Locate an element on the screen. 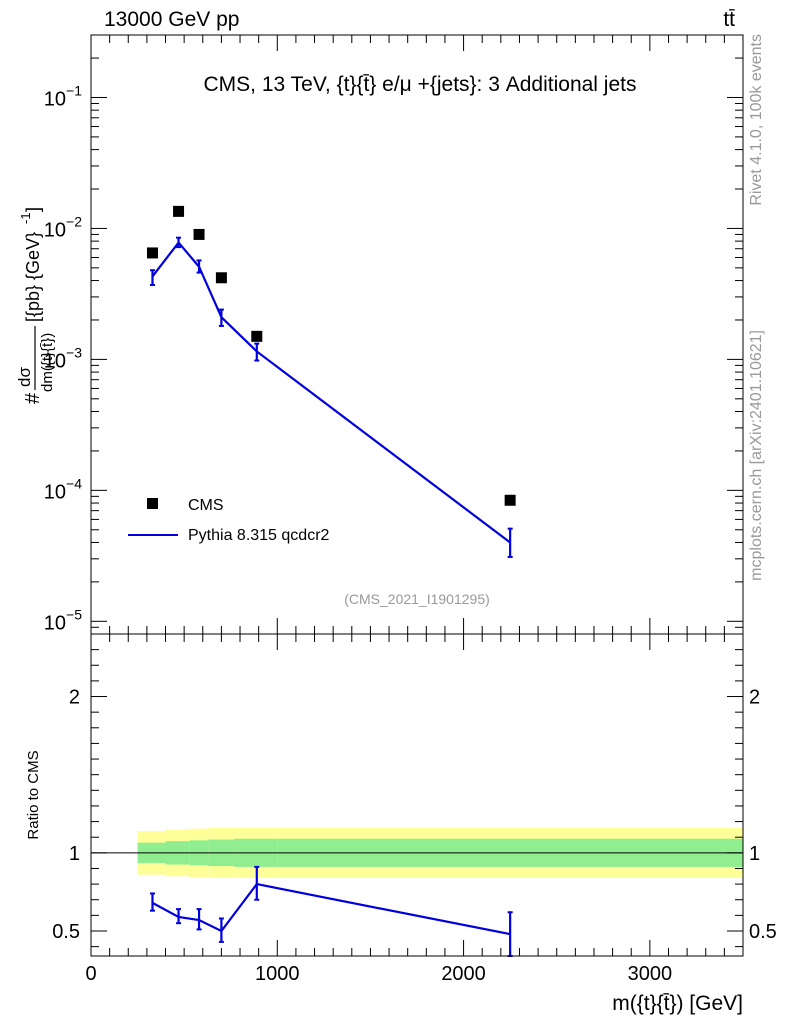 The width and height of the screenshot is (786, 1024). mcplots-label: mcplots.cern.ch [arXiv:2401.10621] is located at coordinates (756, 455).